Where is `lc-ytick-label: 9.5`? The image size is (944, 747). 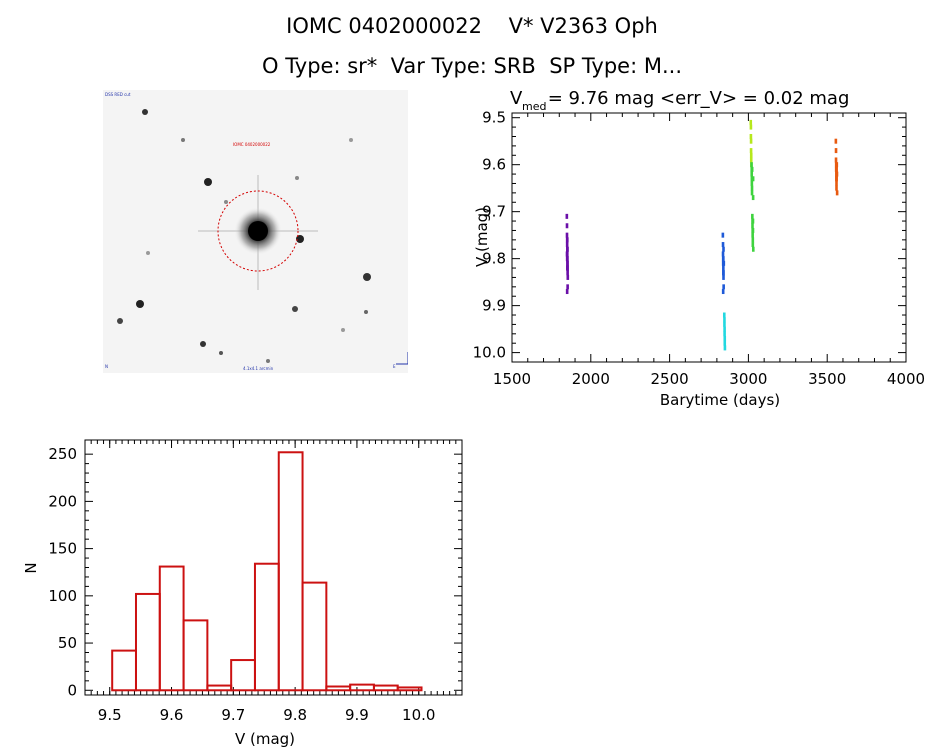
lc-ytick-label: 9.5 is located at coordinates (494, 118).